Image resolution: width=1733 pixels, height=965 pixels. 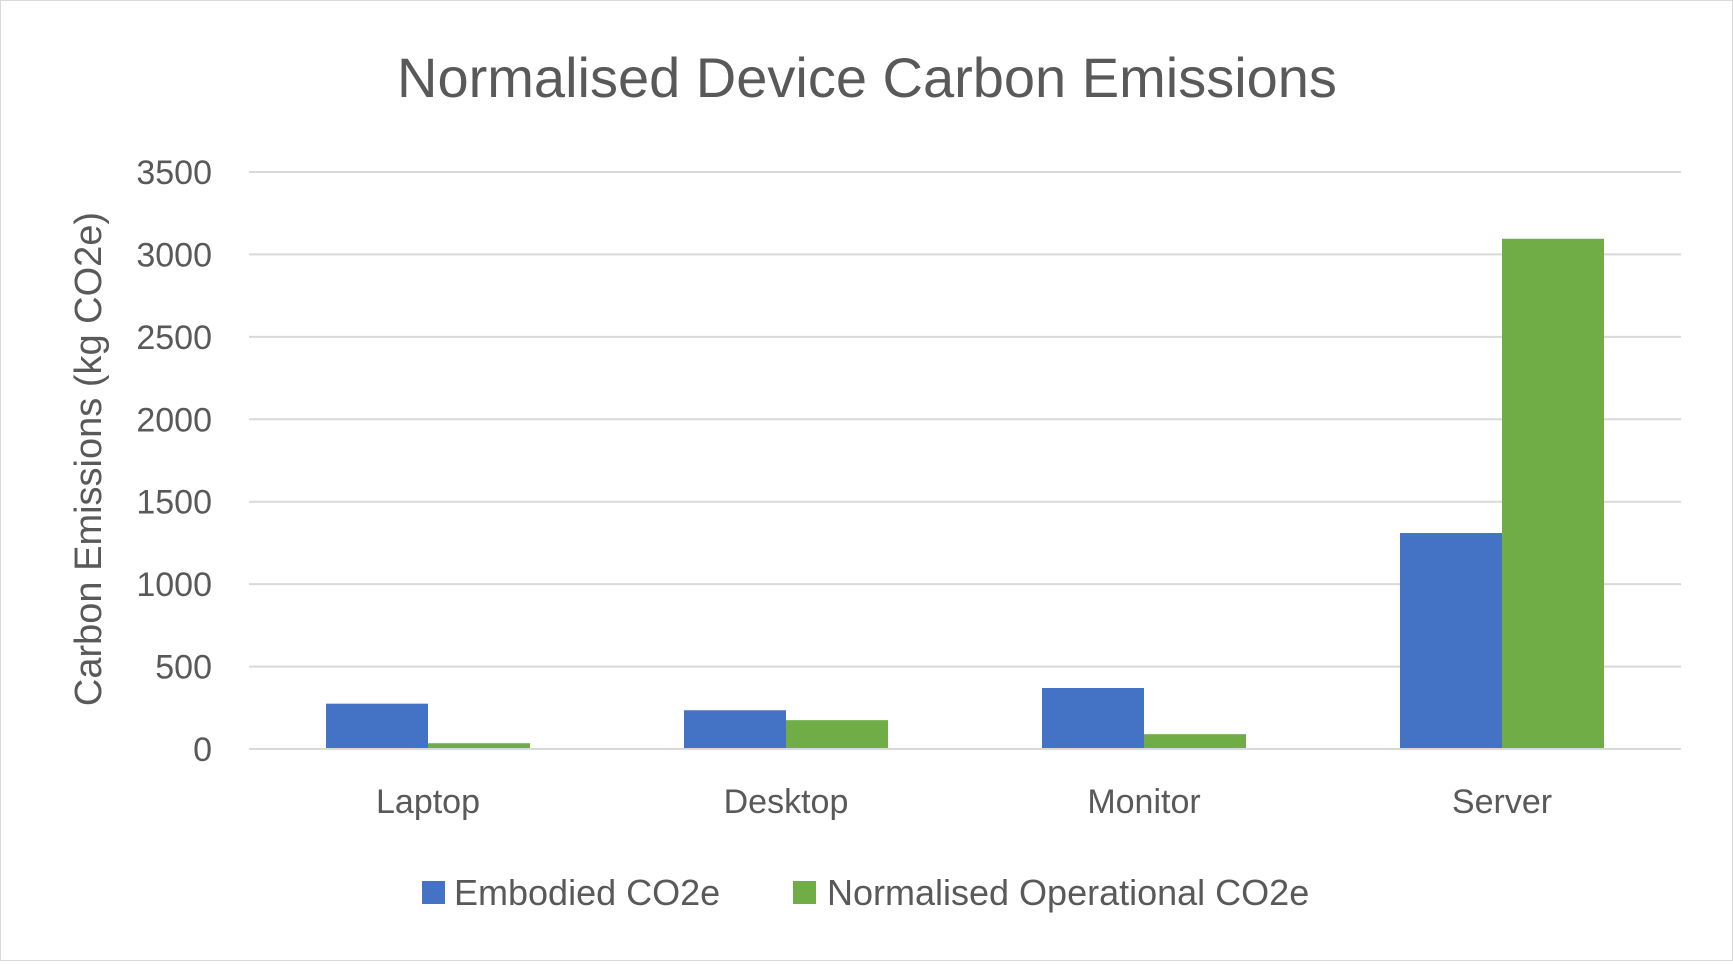 What do you see at coordinates (202, 750) in the screenshot?
I see `y-tick-label: 0` at bounding box center [202, 750].